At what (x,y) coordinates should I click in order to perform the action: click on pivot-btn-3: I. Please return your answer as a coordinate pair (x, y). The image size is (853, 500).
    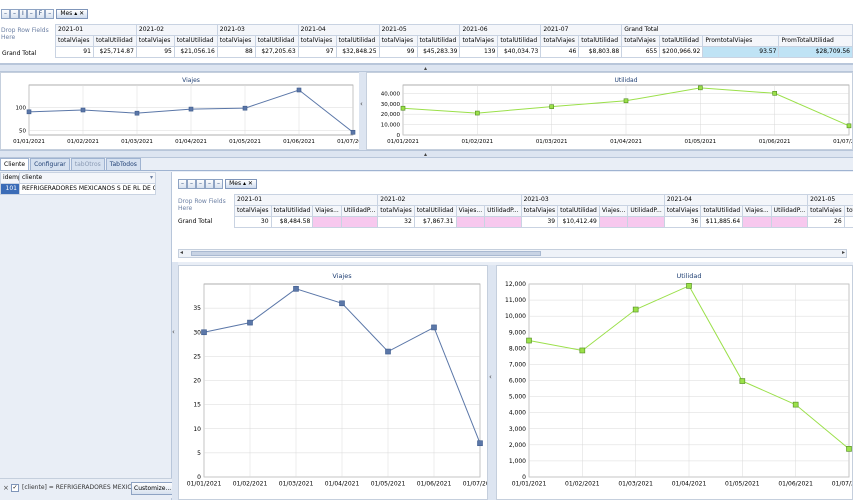
    Looking at the image, I should click on (23, 14).